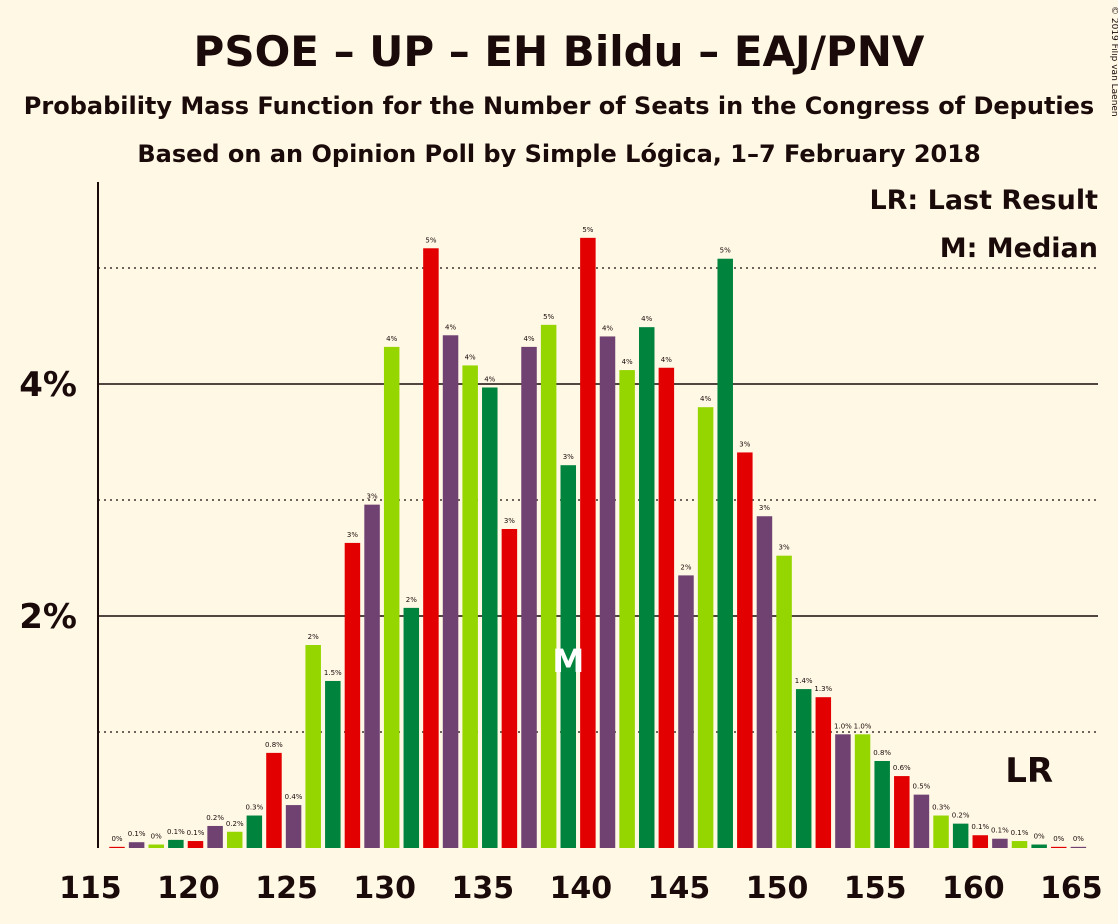 The width and height of the screenshot is (1118, 924). Describe the element at coordinates (983, 200) in the screenshot. I see `legend-last-result: LR: Last Result` at that location.